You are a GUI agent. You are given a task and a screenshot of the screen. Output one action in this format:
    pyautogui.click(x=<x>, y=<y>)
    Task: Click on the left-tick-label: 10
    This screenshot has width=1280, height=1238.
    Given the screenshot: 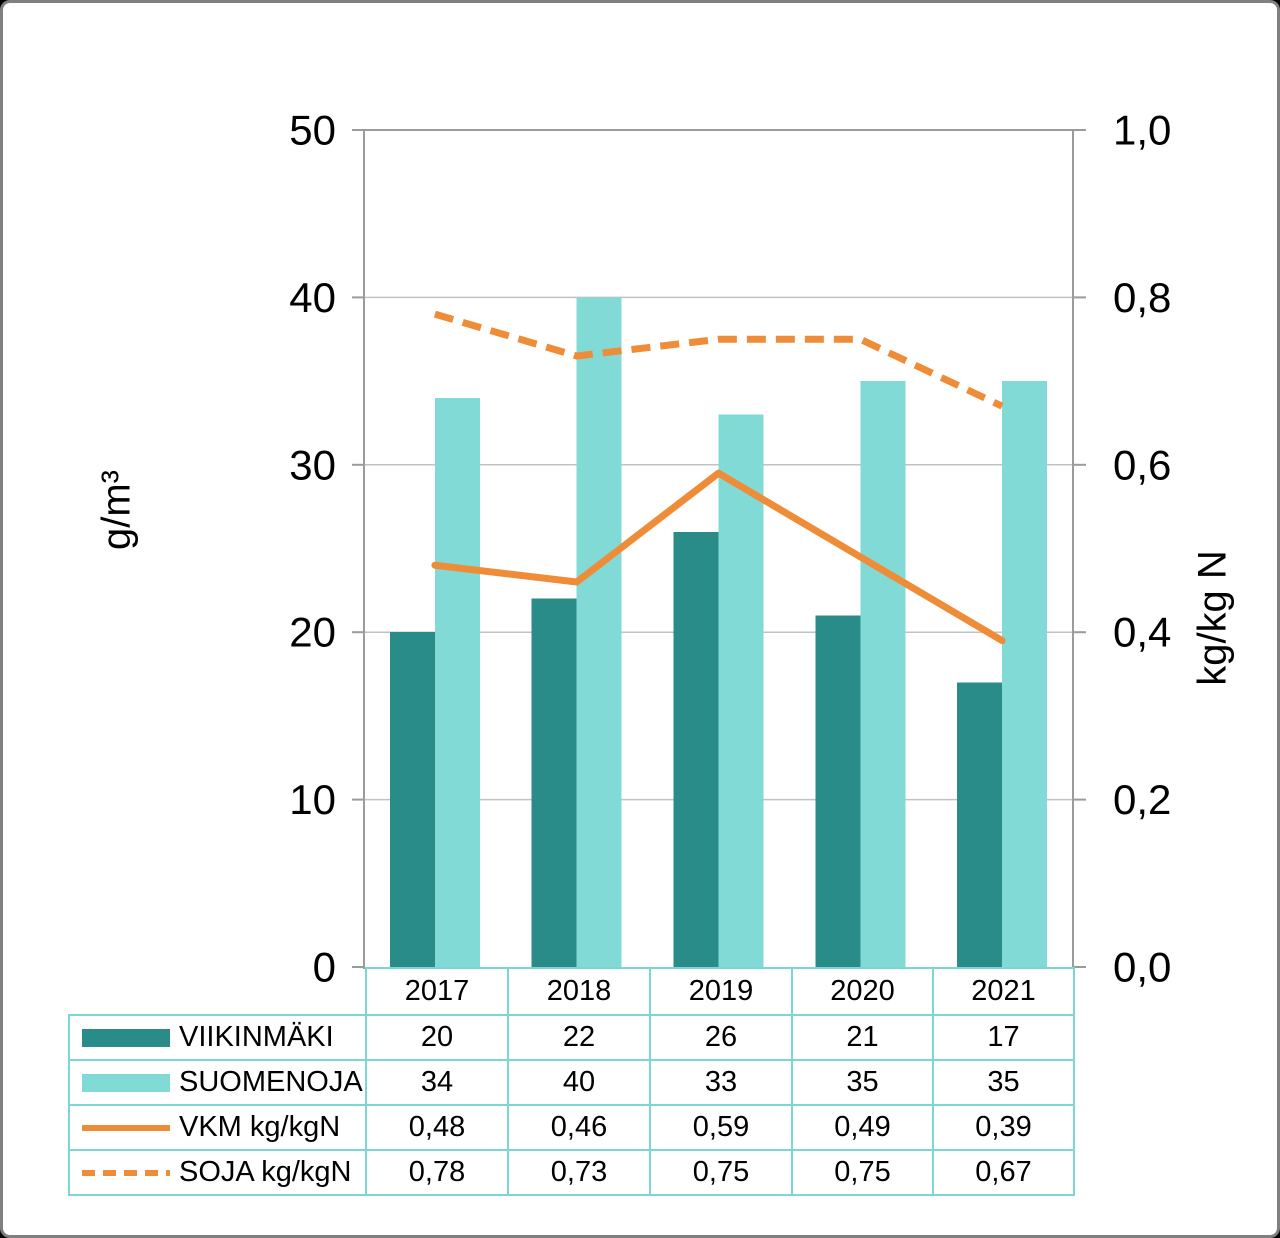 What is the action you would take?
    pyautogui.click(x=312, y=799)
    